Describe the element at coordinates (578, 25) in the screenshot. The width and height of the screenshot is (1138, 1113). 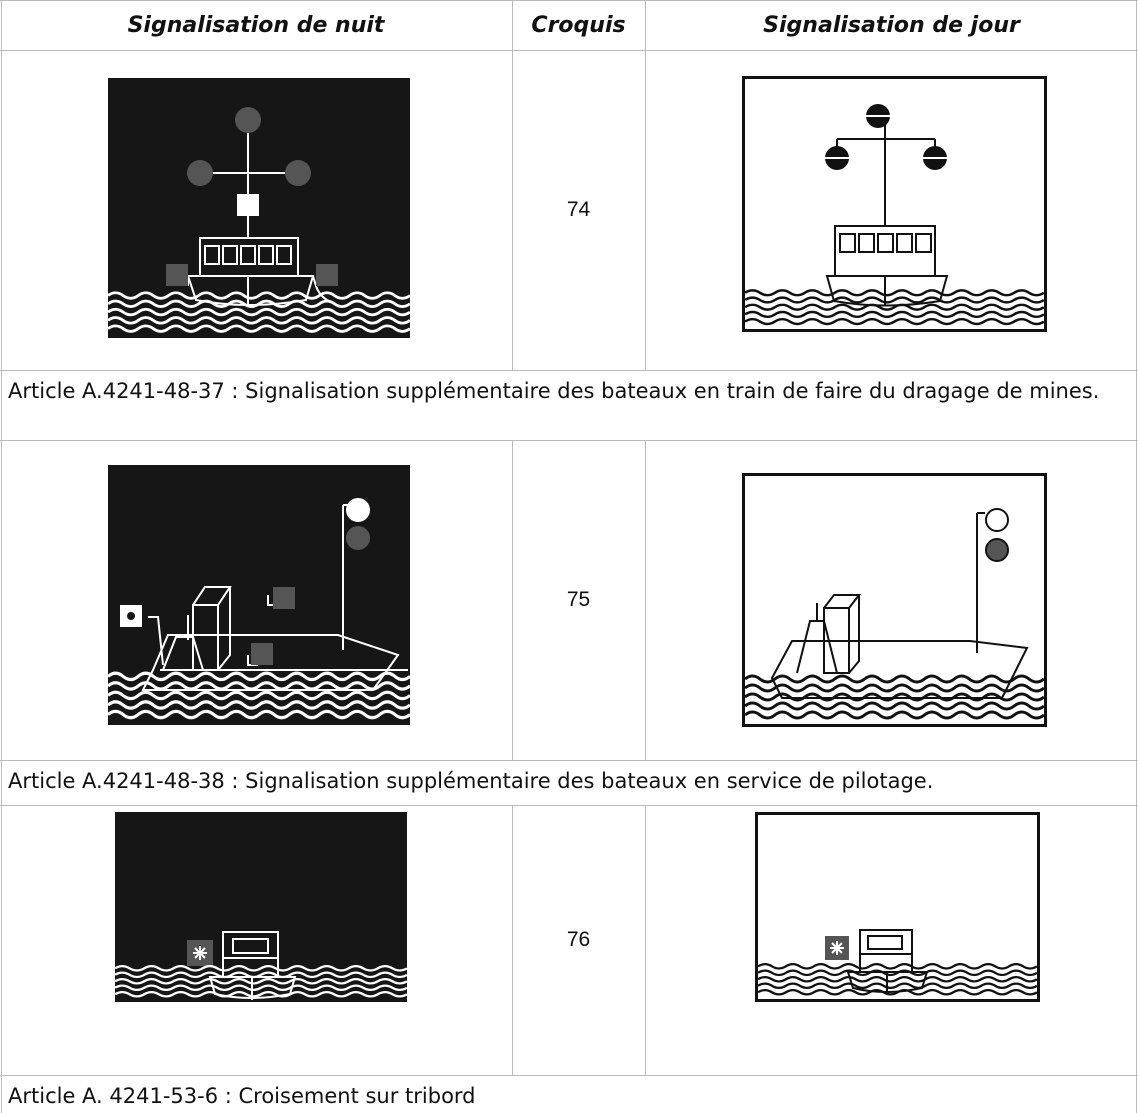
I see `column-header: Croquis` at that location.